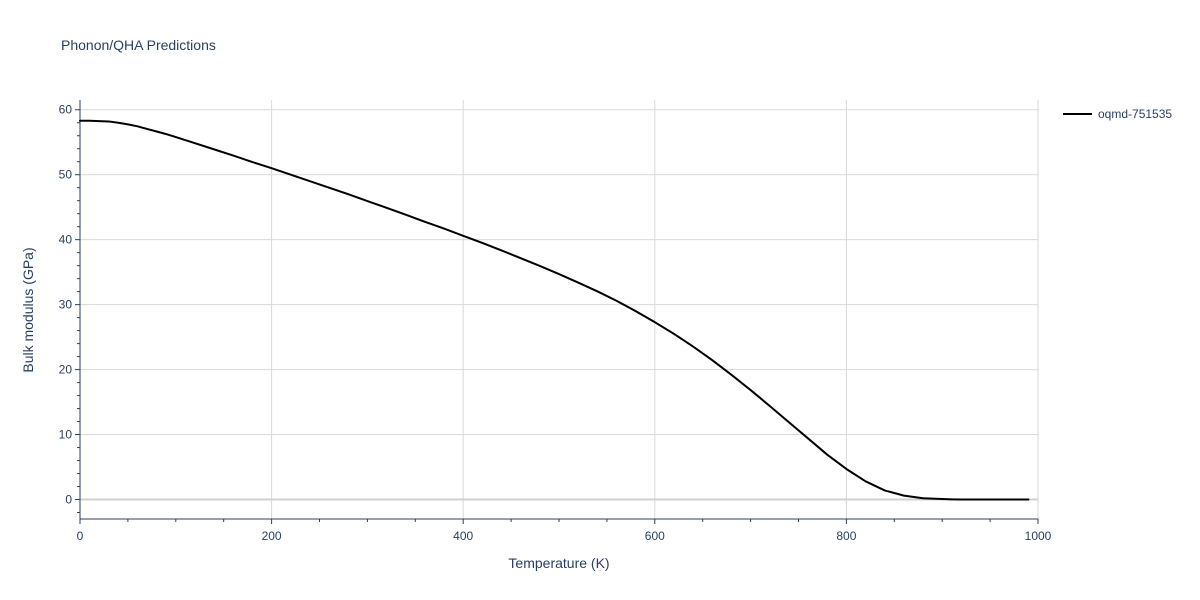  Describe the element at coordinates (1135, 114) in the screenshot. I see `legend-label-oqmd-751535: oqmd-751535` at that location.